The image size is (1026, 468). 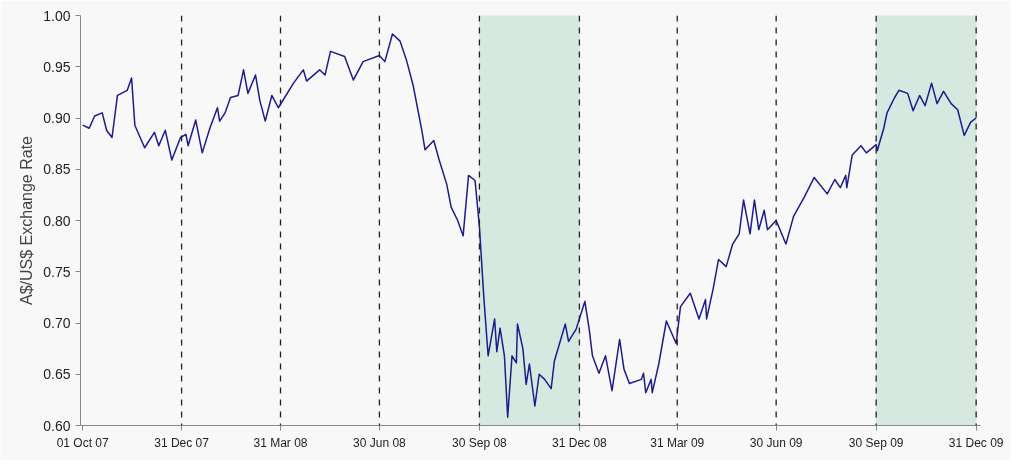 I want to click on y-tick-label: 0.75, so click(x=57, y=271).